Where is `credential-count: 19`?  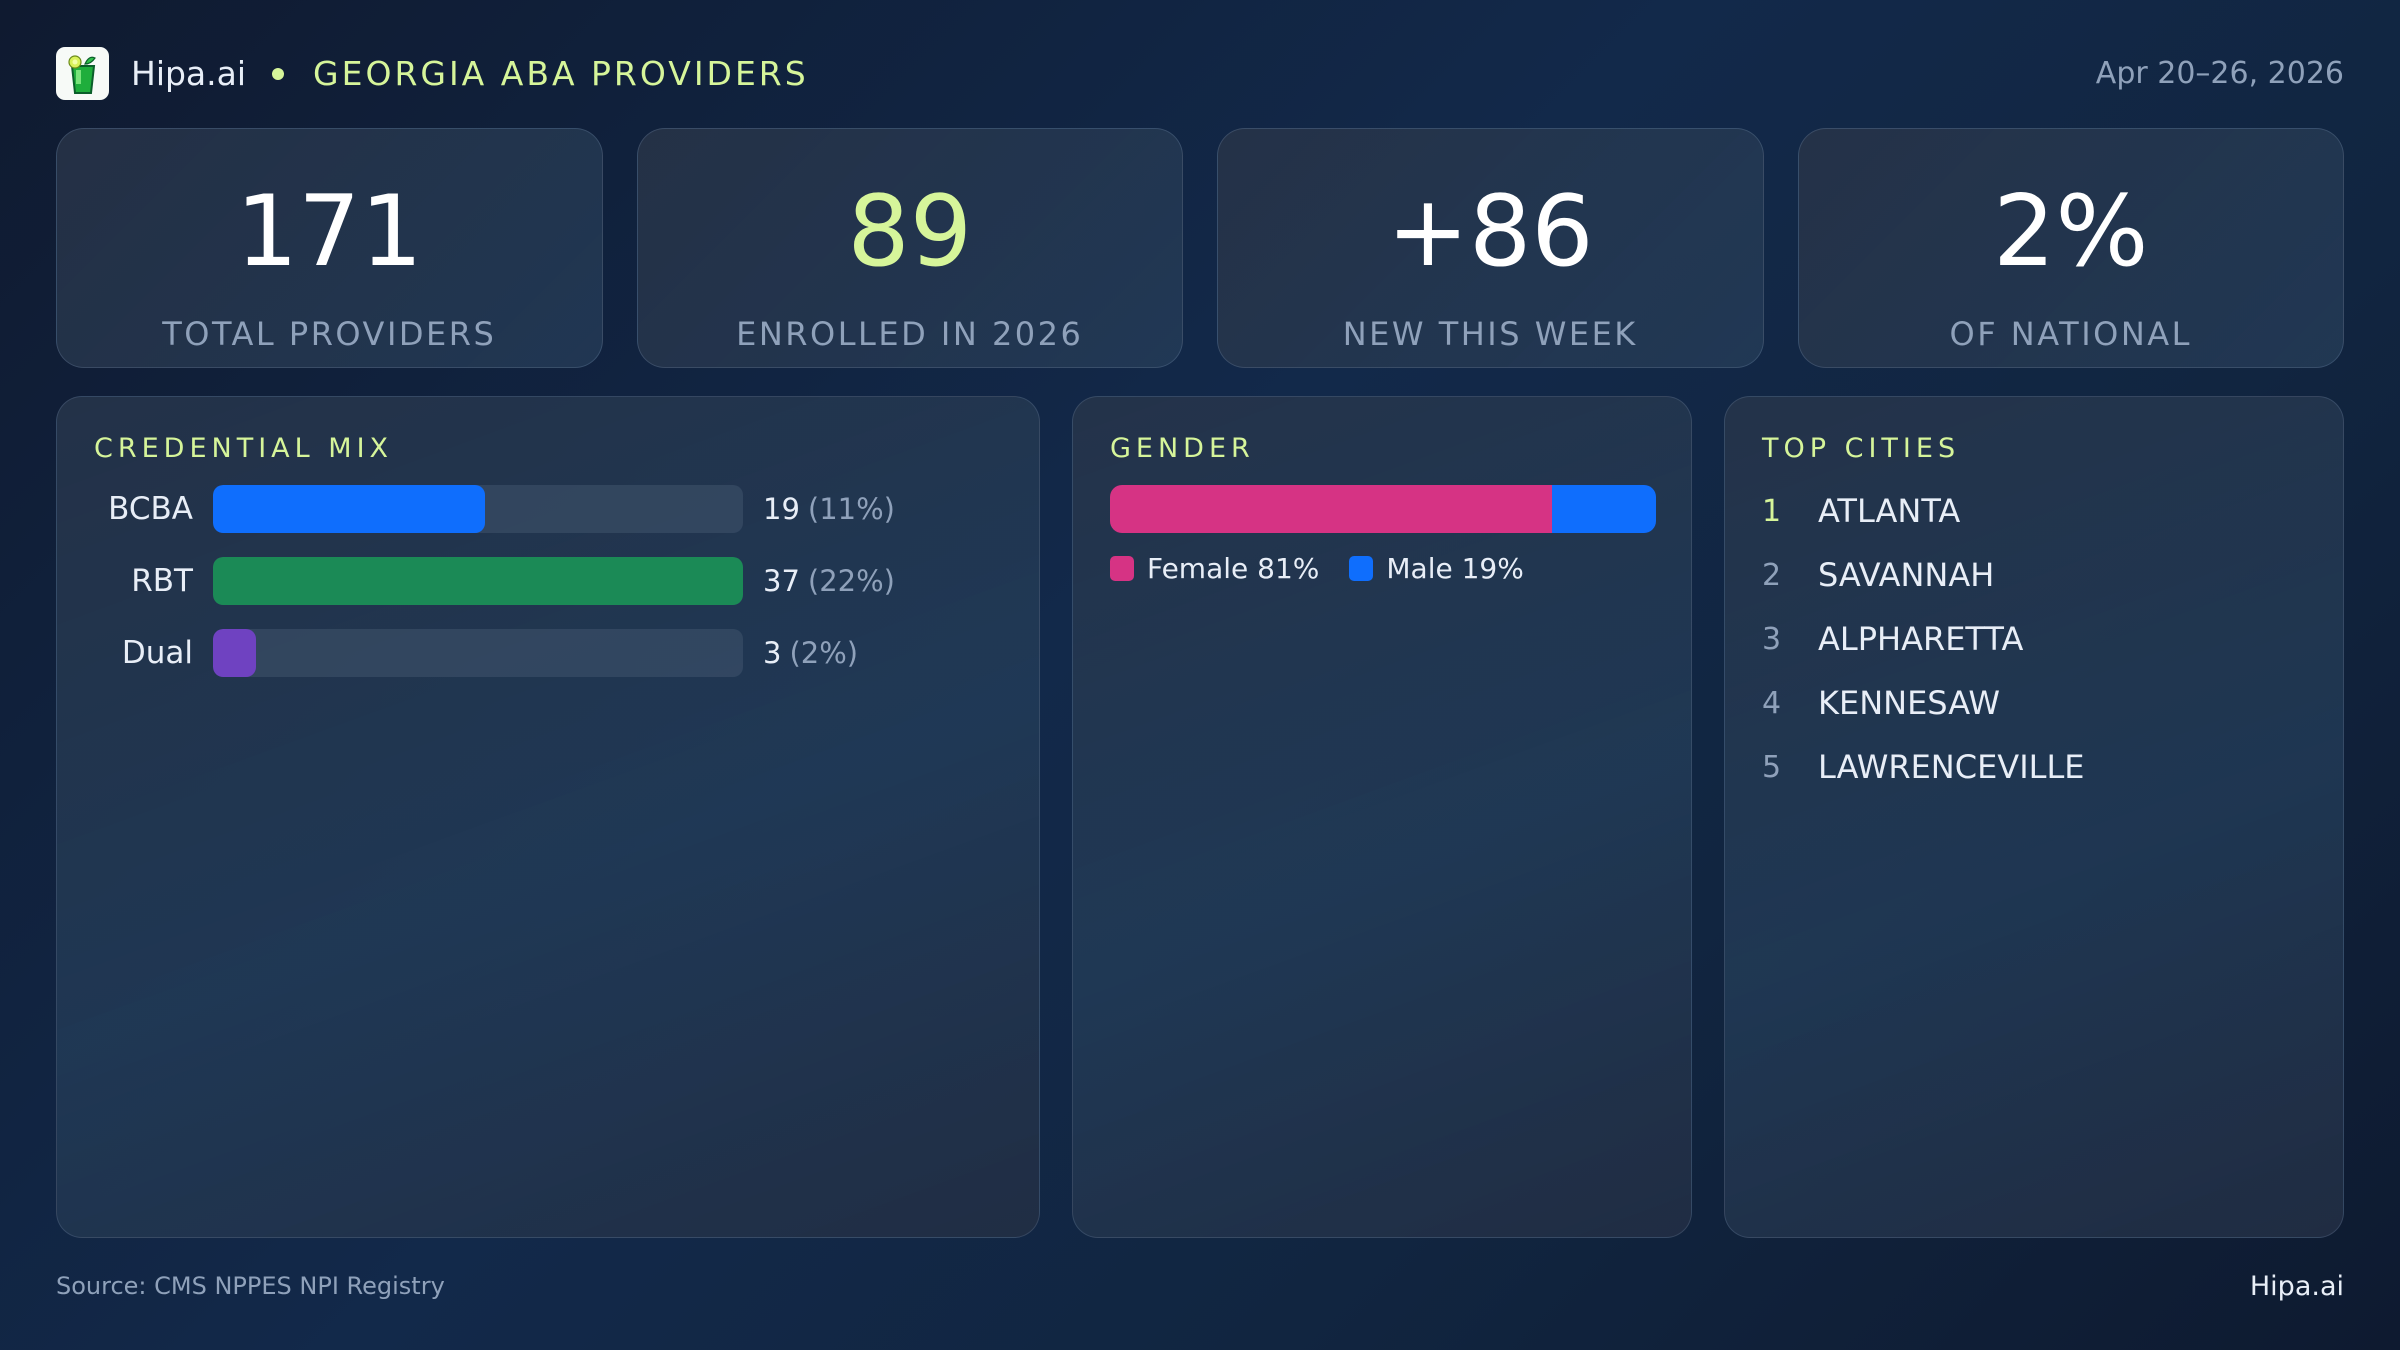
credential-count: 19 is located at coordinates (781, 509).